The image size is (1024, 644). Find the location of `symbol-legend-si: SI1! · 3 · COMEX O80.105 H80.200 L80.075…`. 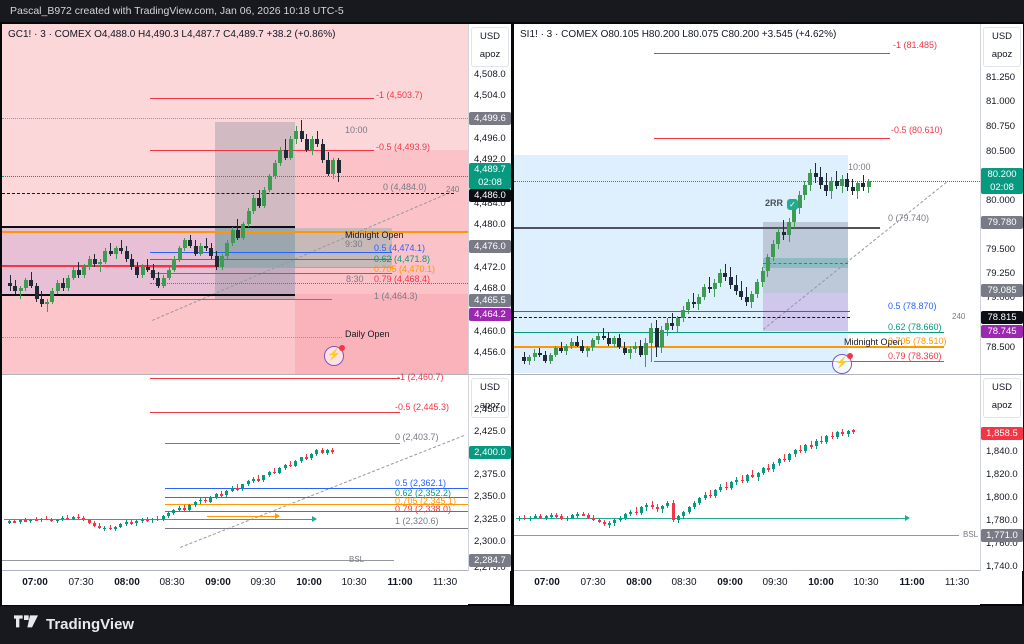

symbol-legend-si: SI1! · 3 · COMEX O80.105 H80.200 L80.075… is located at coordinates (678, 34).